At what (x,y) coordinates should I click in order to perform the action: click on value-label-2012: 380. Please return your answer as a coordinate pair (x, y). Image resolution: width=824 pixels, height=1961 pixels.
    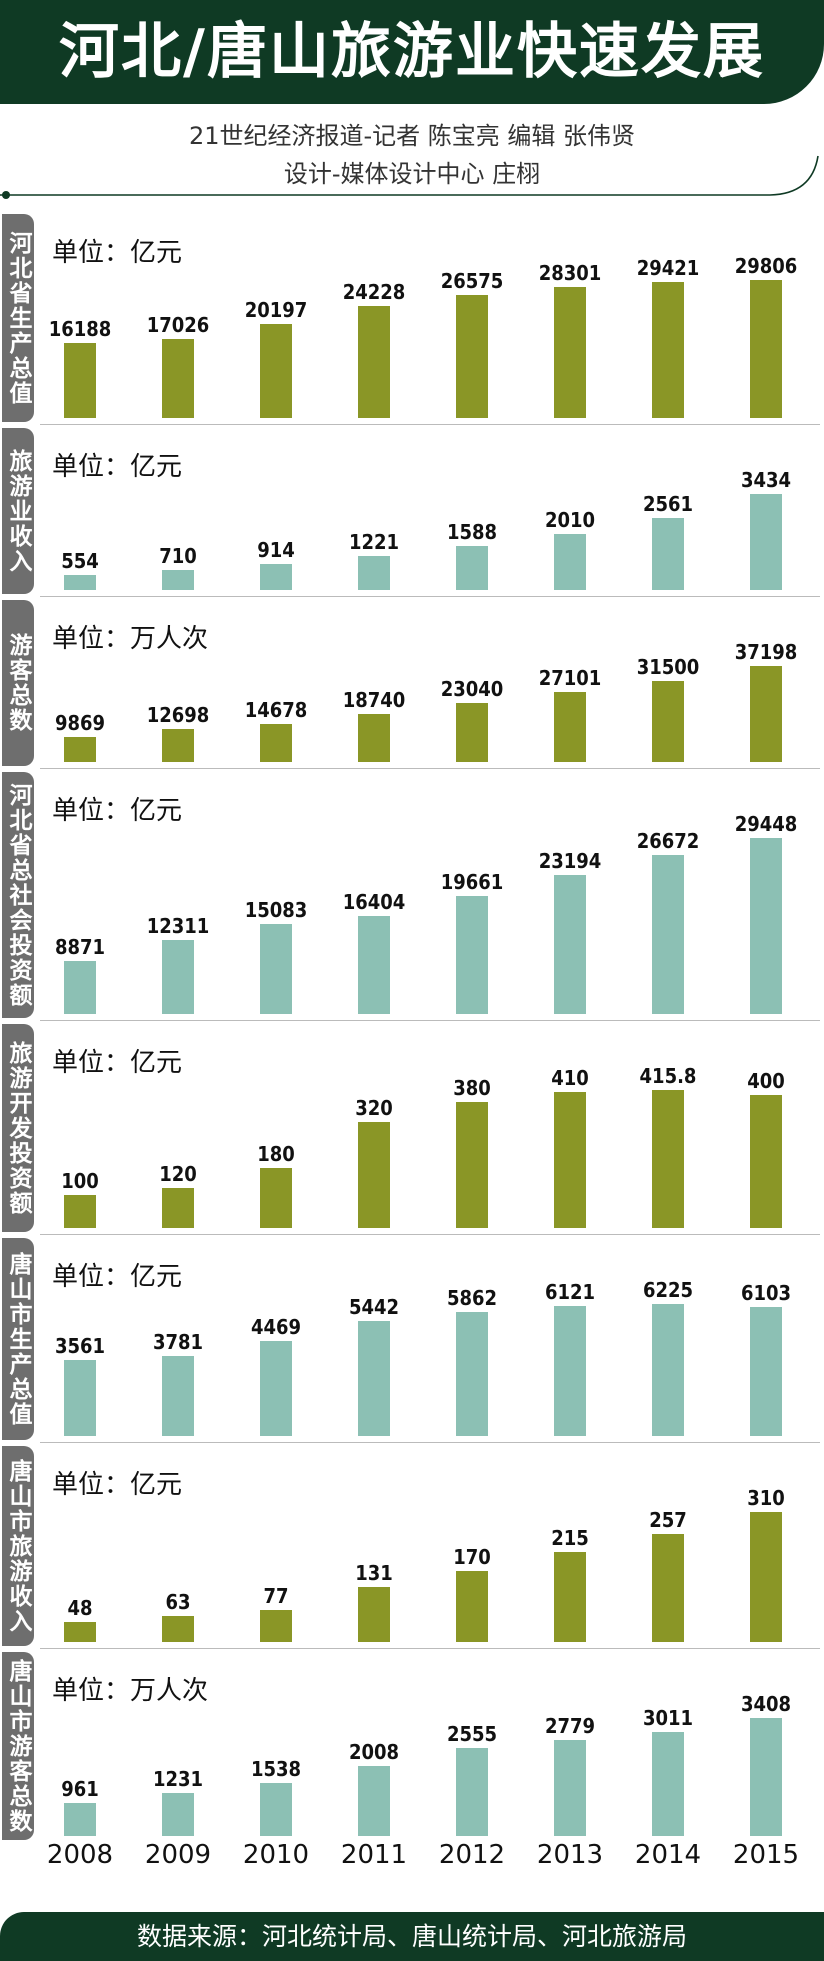
    Looking at the image, I should click on (472, 1088).